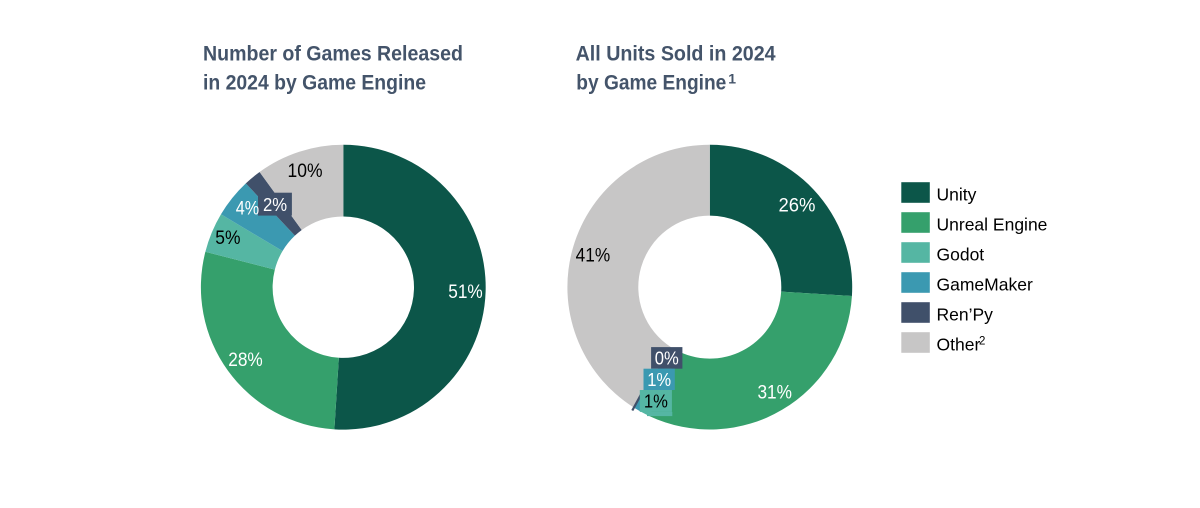 The image size is (1200, 508). What do you see at coordinates (985, 285) in the screenshot?
I see `svg-text: GameMaker` at bounding box center [985, 285].